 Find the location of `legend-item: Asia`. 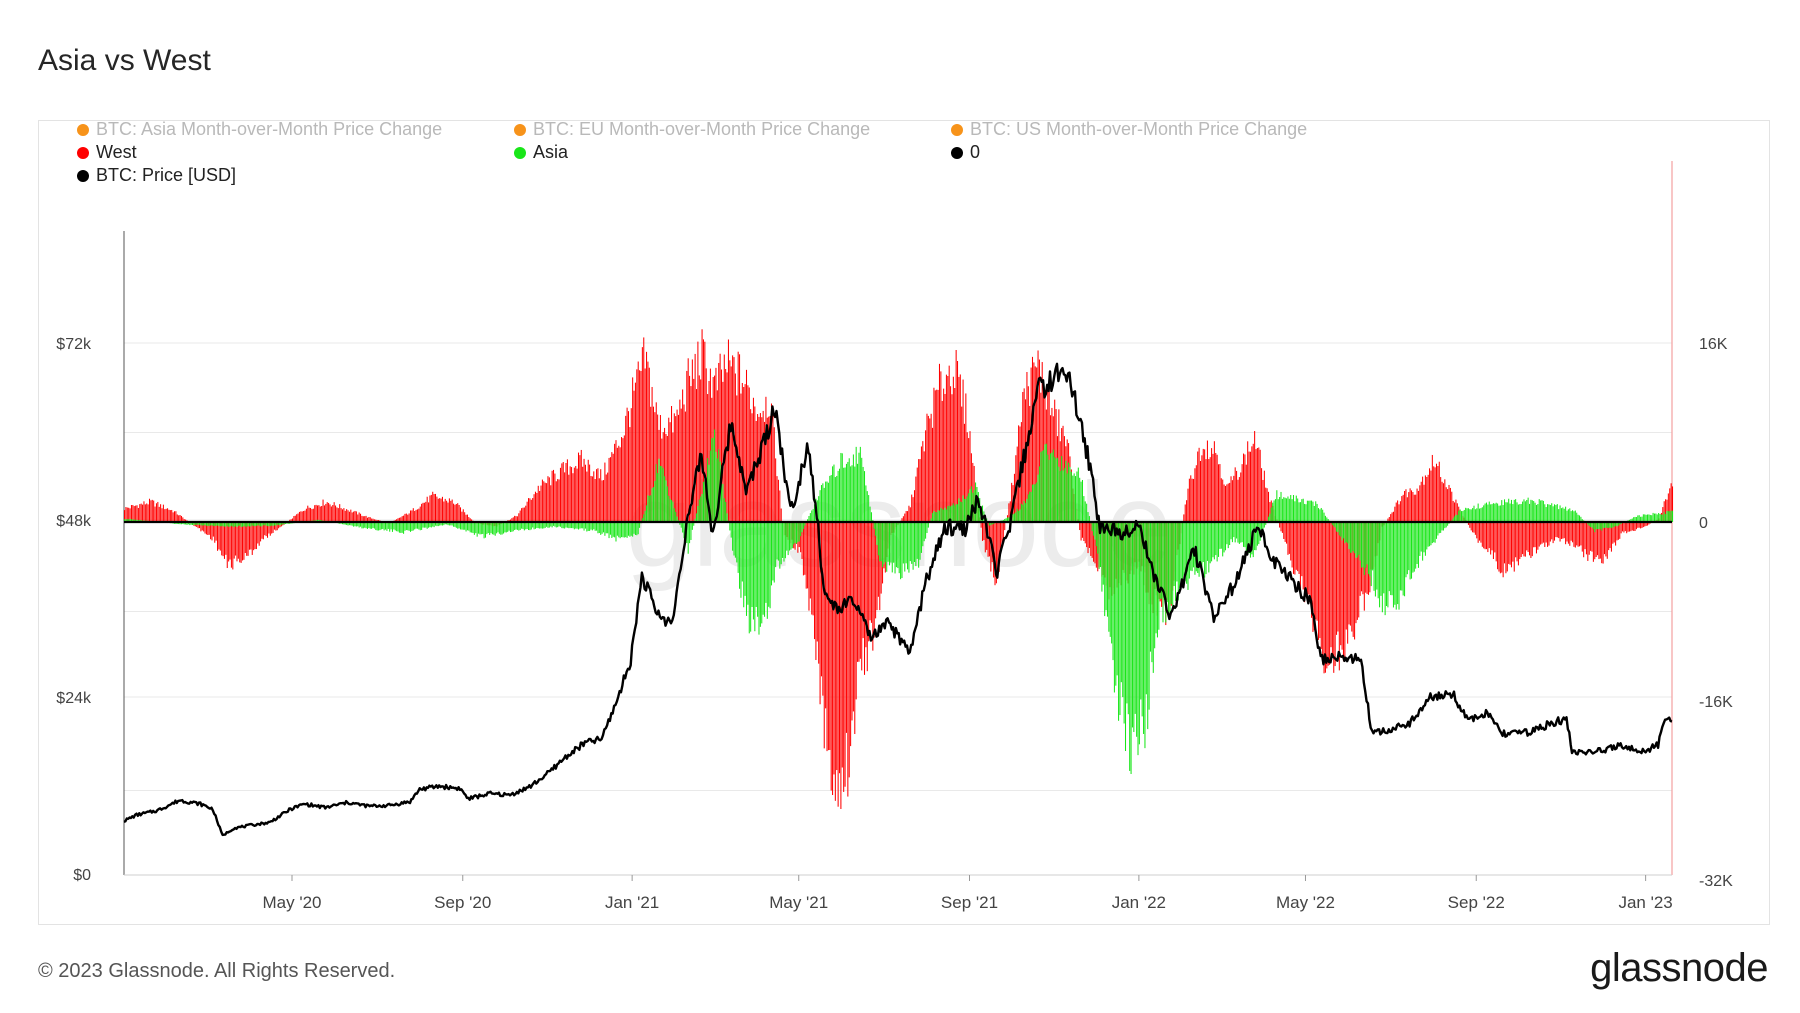

legend-item: Asia is located at coordinates (541, 152).